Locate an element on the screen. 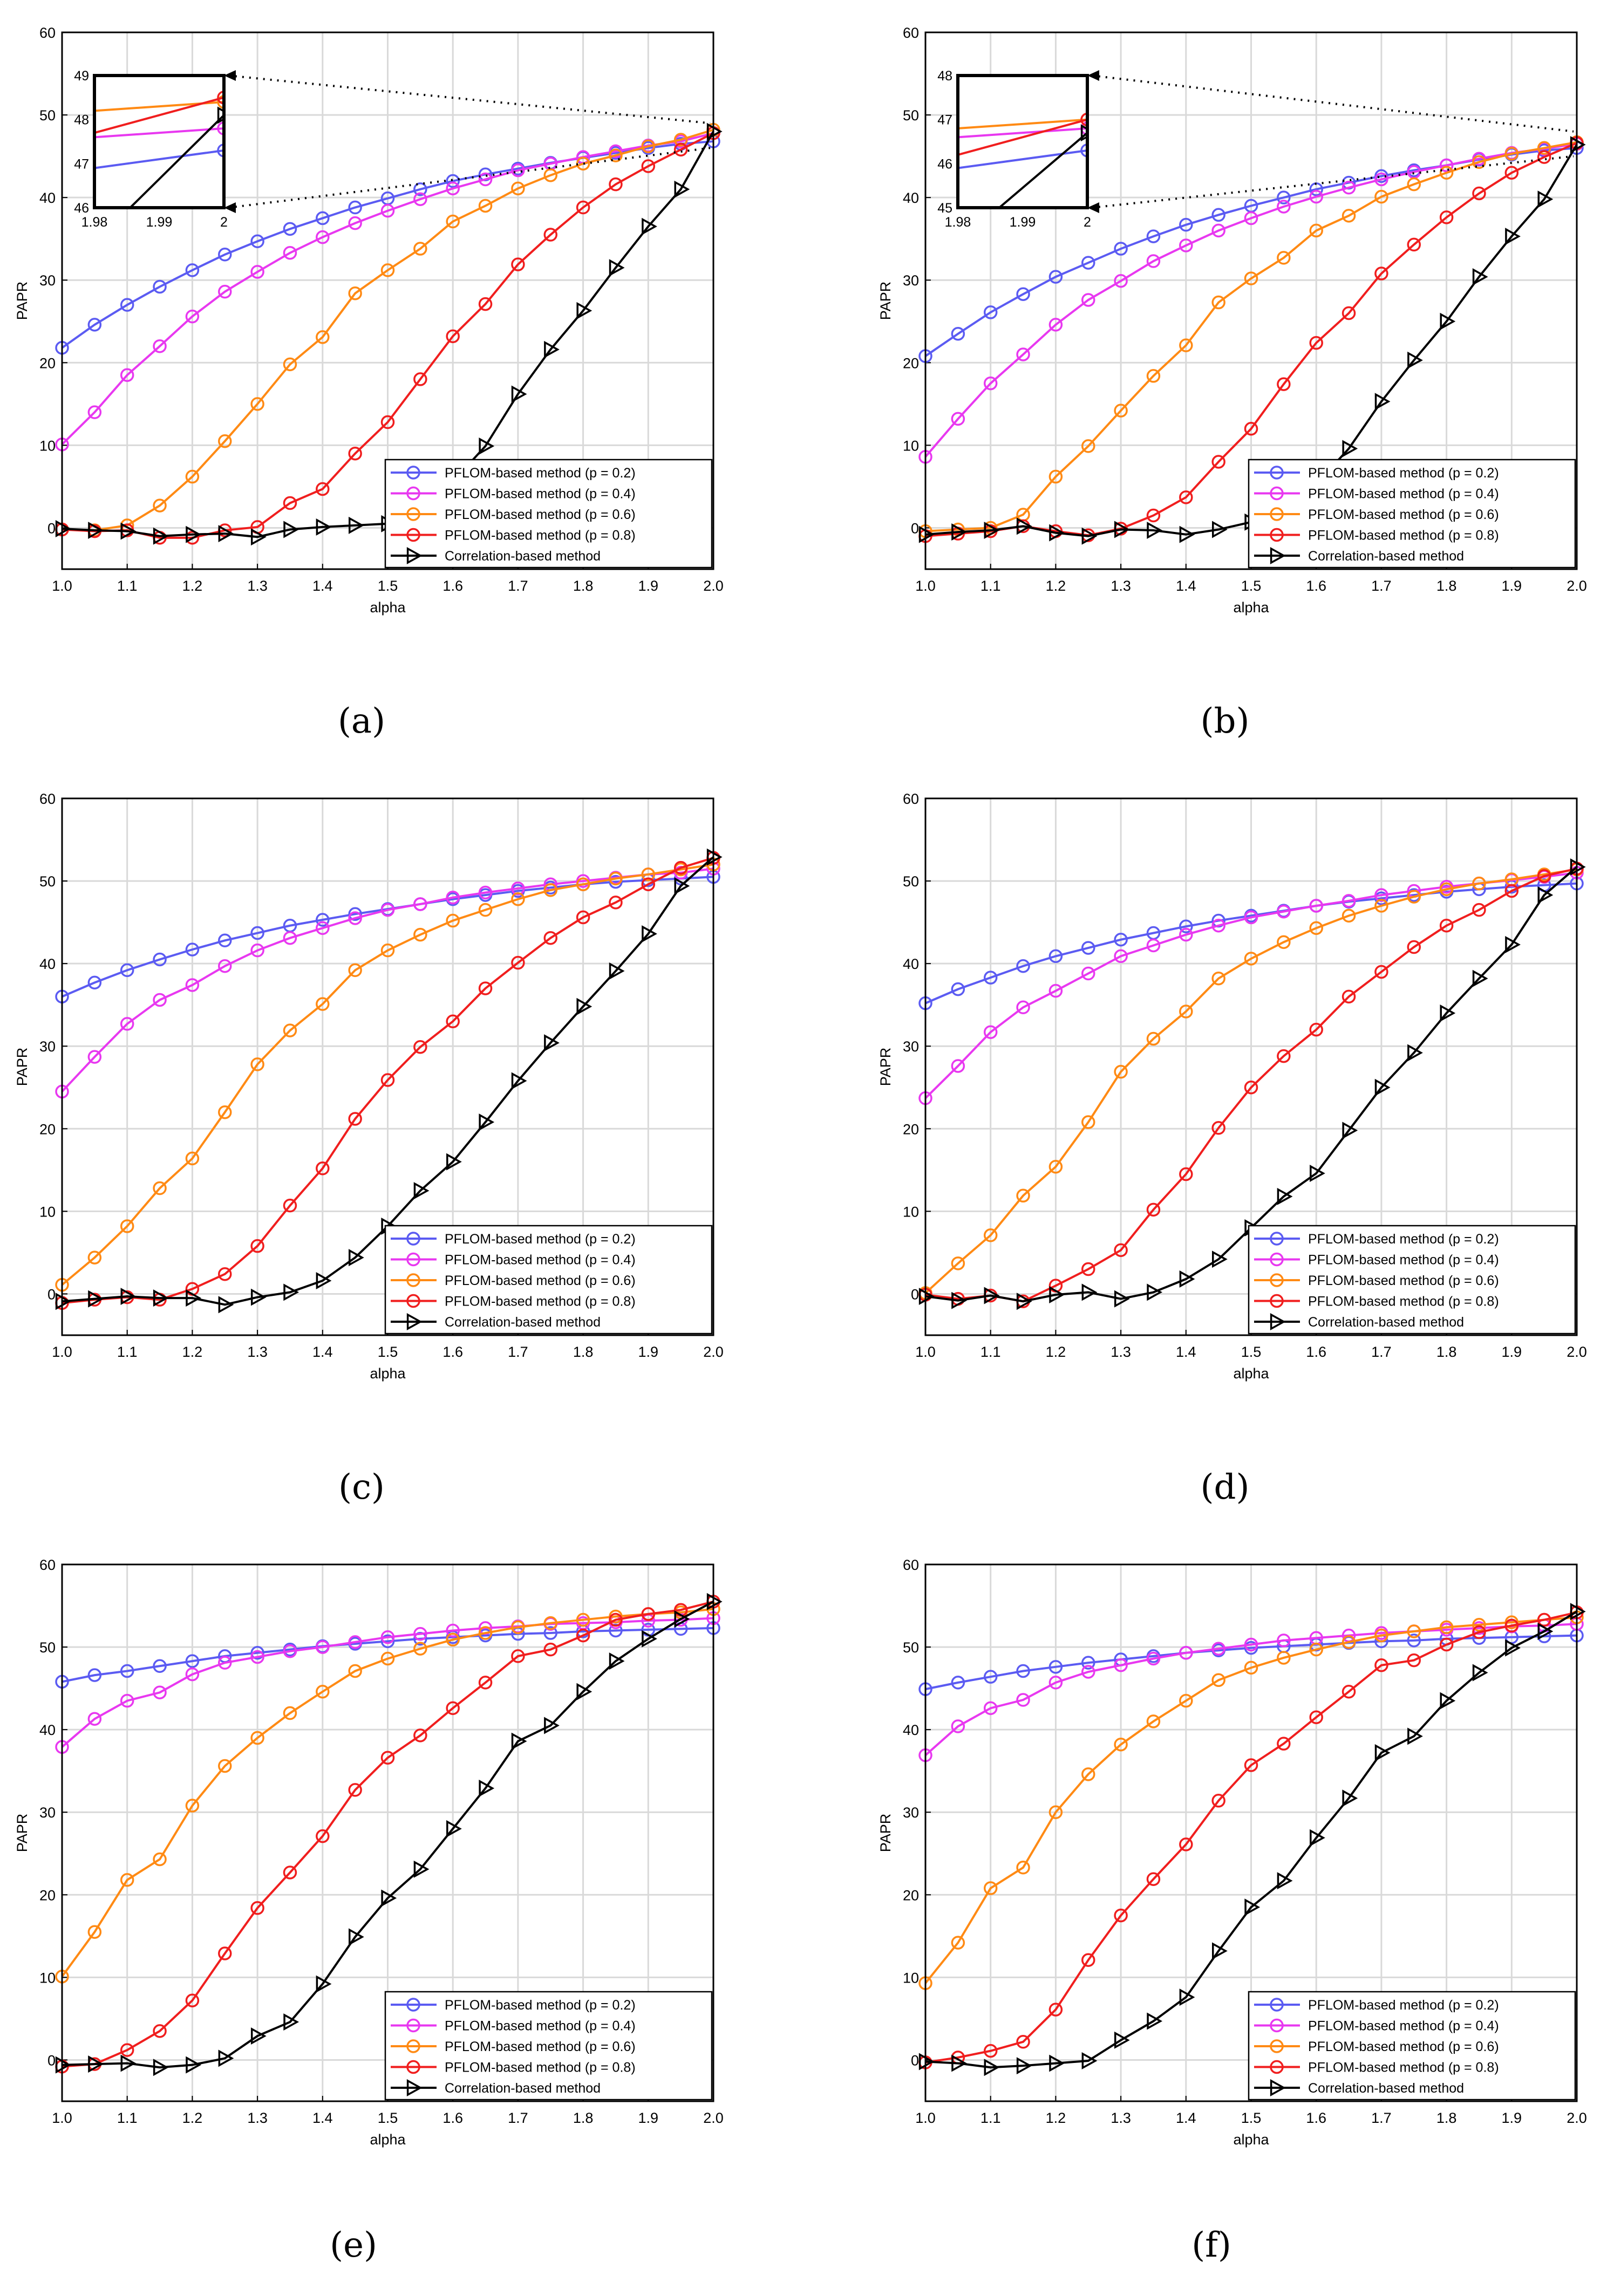 The height and width of the screenshot is (2296, 1607). y-tick-label: 60 is located at coordinates (911, 1565).